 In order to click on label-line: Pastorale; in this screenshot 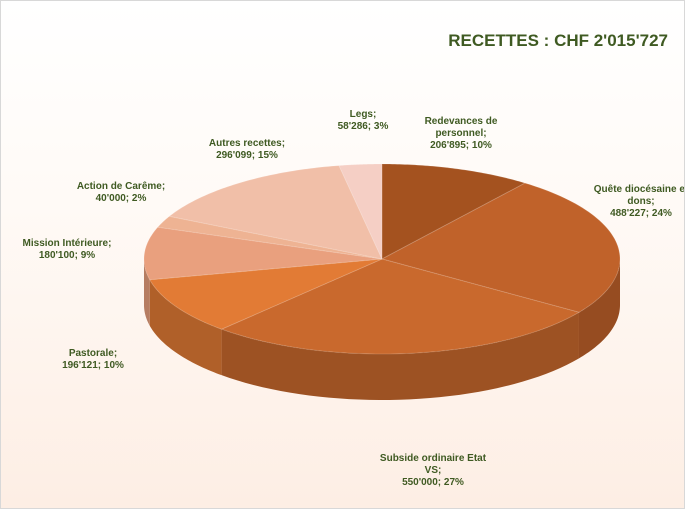, I will do `click(93, 353)`.